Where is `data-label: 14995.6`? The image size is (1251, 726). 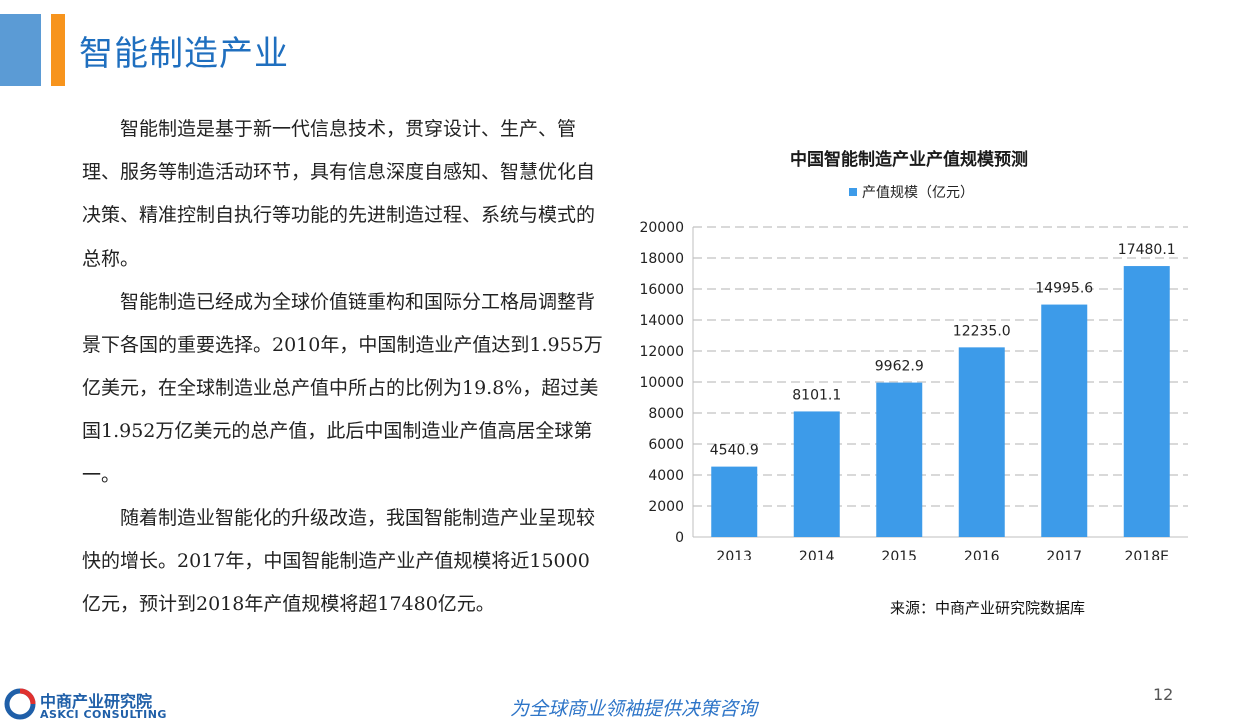 data-label: 14995.6 is located at coordinates (1064, 289).